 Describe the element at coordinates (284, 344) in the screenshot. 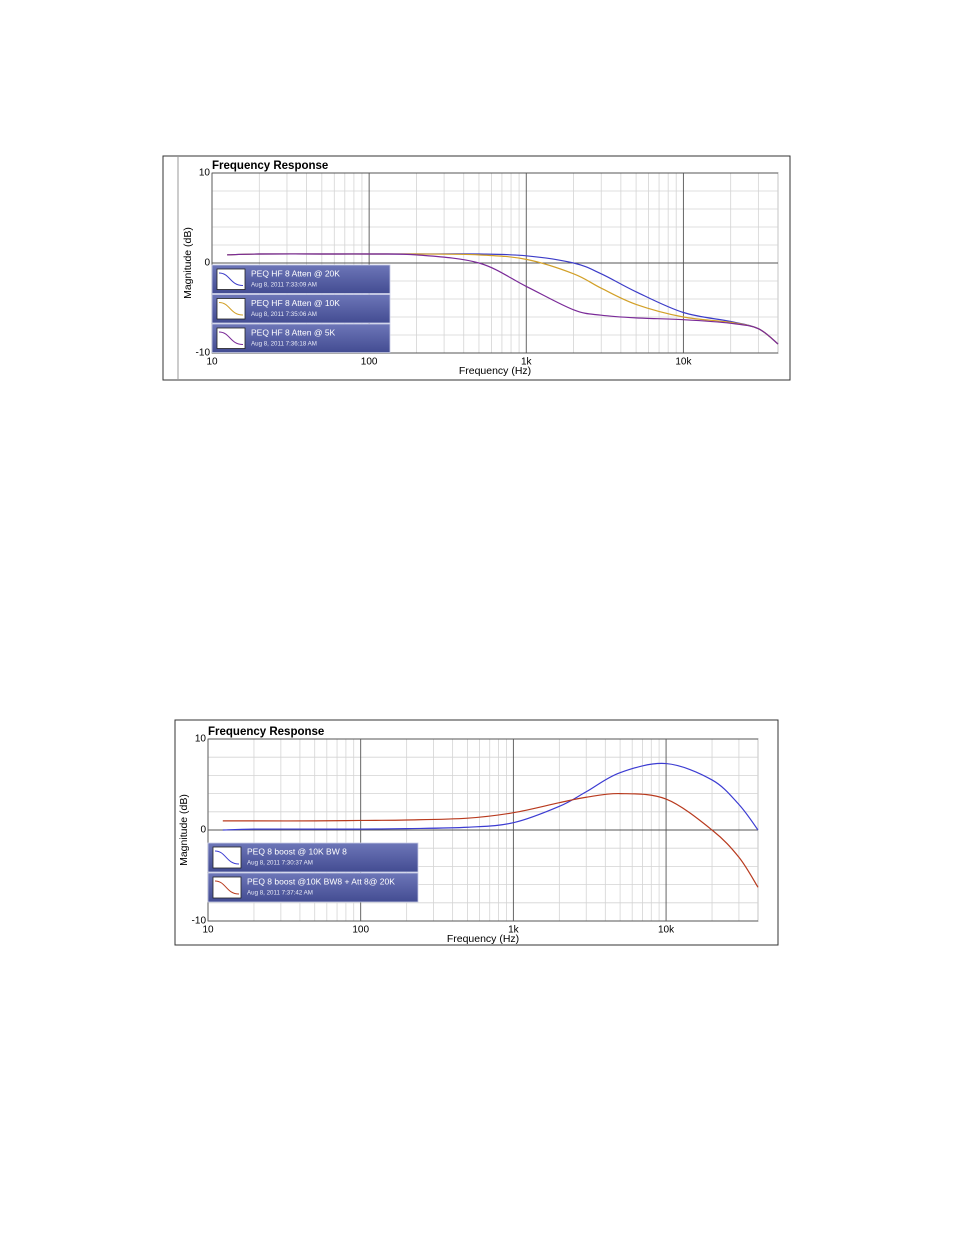

I see `legend-date: Aug 8, 2011 7:36:18 AM` at that location.